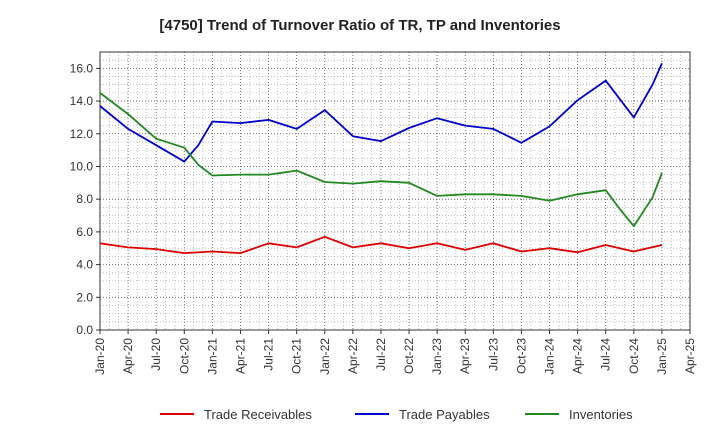 Image resolution: width=720 pixels, height=440 pixels. What do you see at coordinates (258, 414) in the screenshot?
I see `legend-label: Trade Receivables` at bounding box center [258, 414].